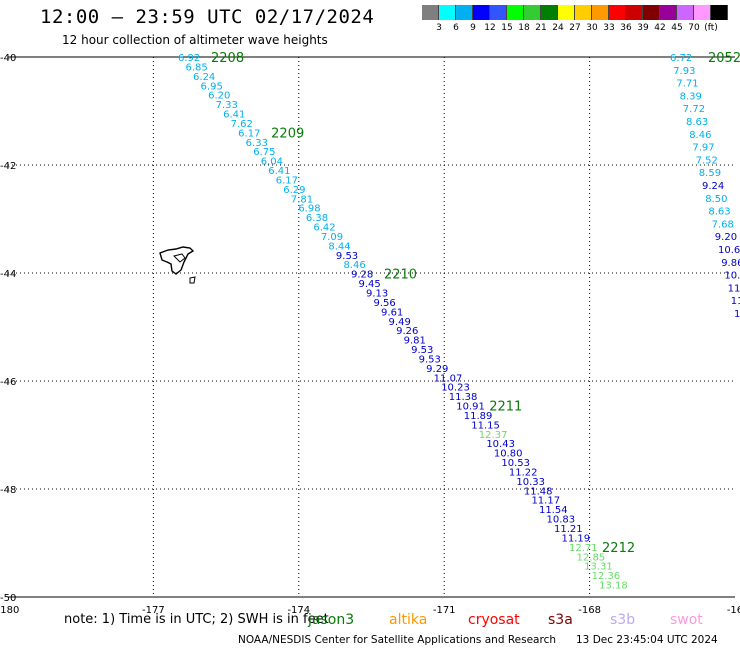  What do you see at coordinates (8, 58) in the screenshot?
I see `latitude-tick-label: -40` at bounding box center [8, 58].